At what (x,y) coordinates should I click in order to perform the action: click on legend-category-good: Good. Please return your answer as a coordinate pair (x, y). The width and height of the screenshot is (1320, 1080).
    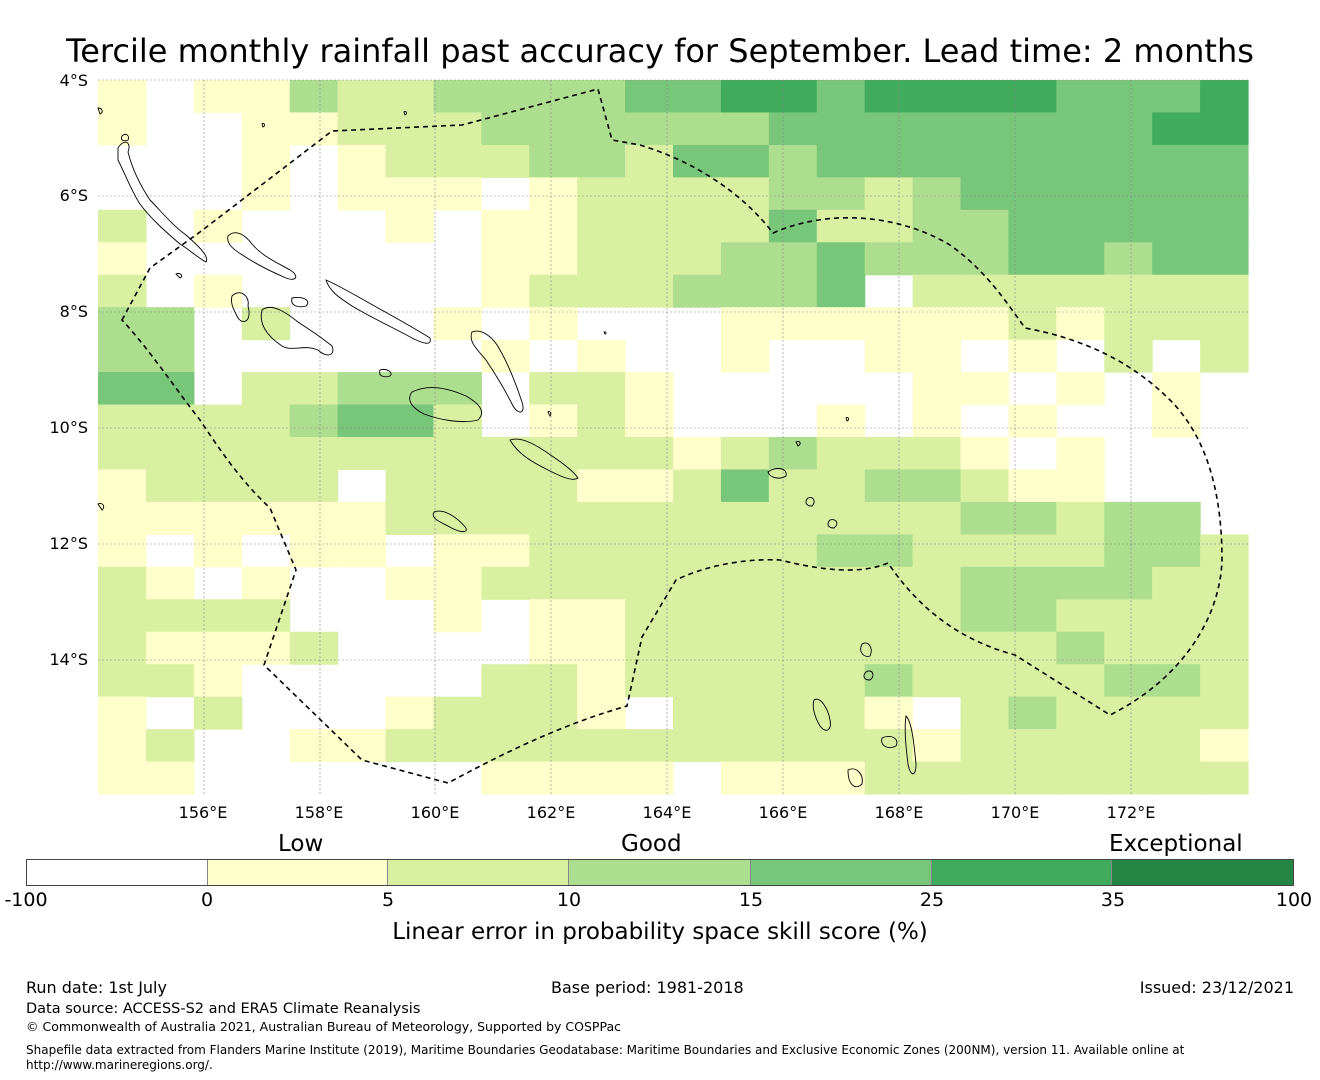
    Looking at the image, I should click on (651, 844).